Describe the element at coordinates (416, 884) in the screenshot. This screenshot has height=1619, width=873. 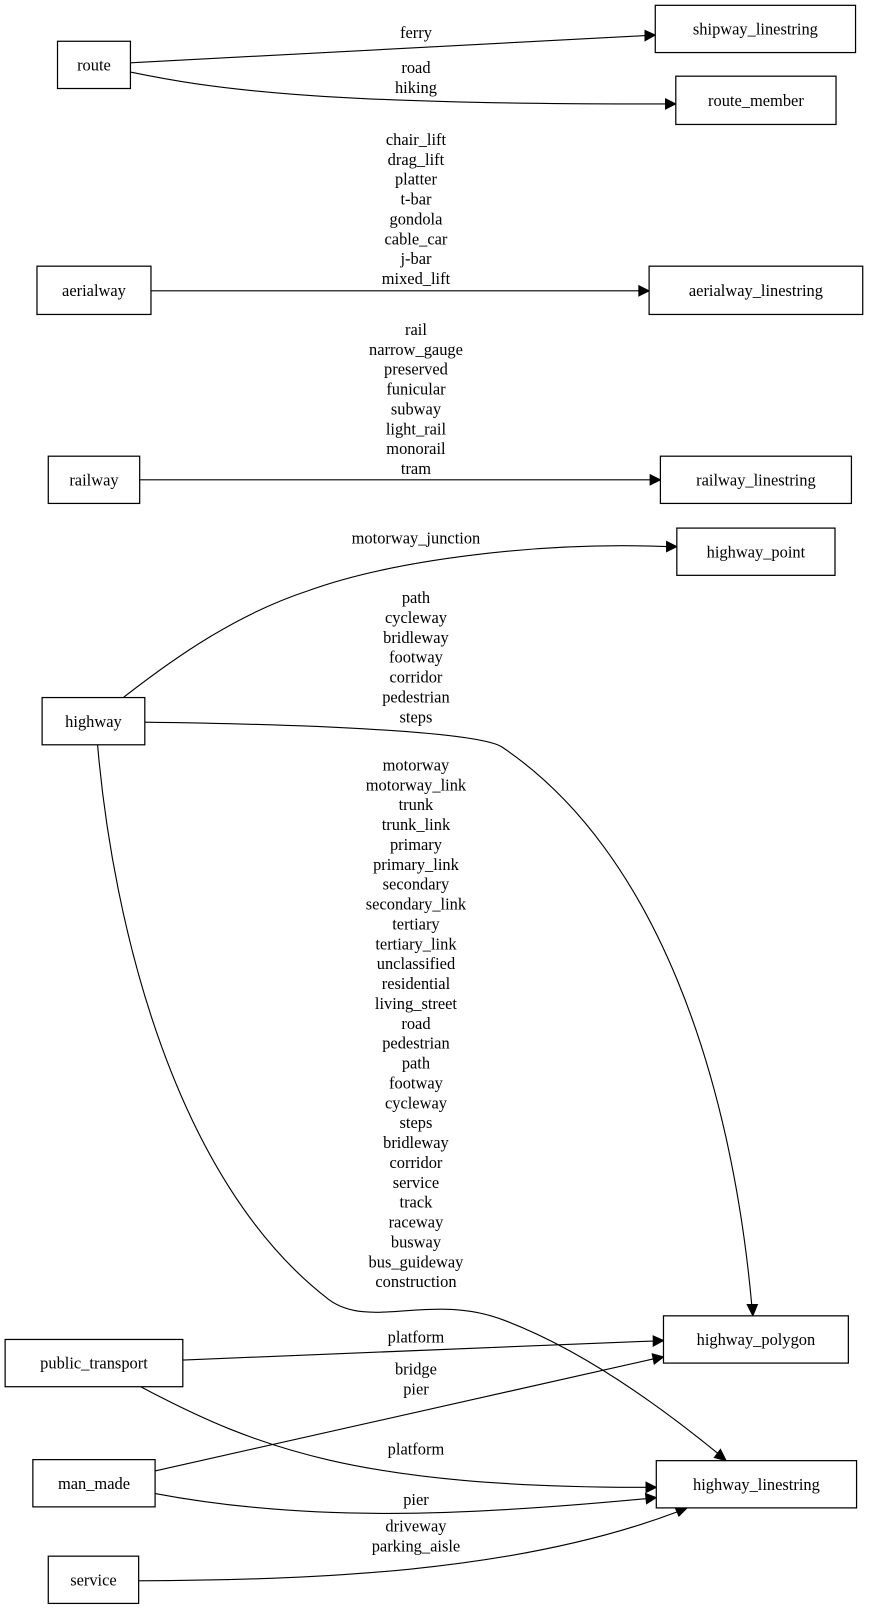
I see `edge-label: secondary` at that location.